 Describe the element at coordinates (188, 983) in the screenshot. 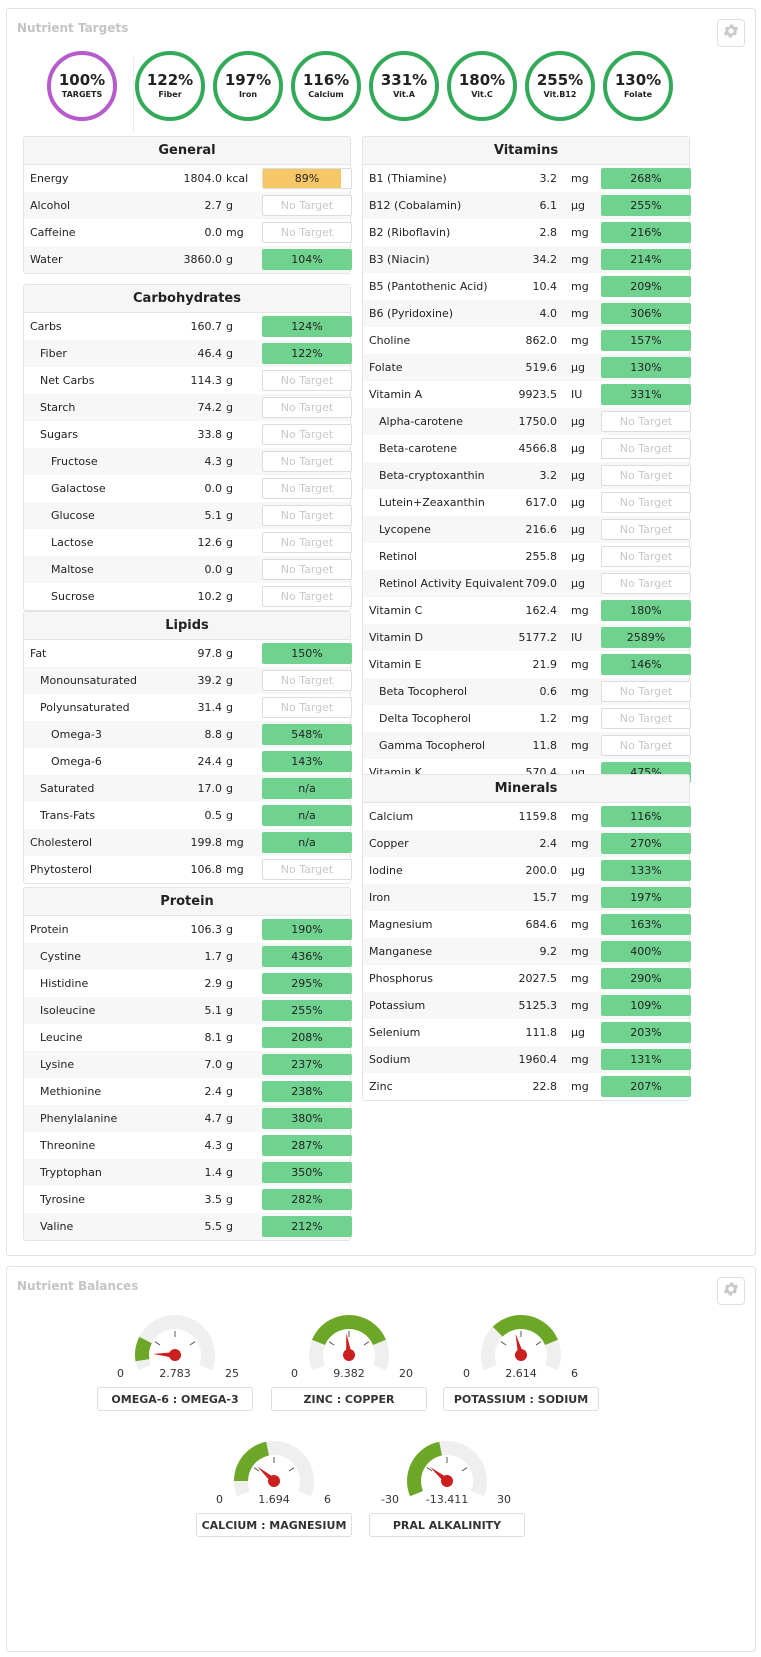

I see `nutrient-row: Histidine 2.9 g 295%` at that location.